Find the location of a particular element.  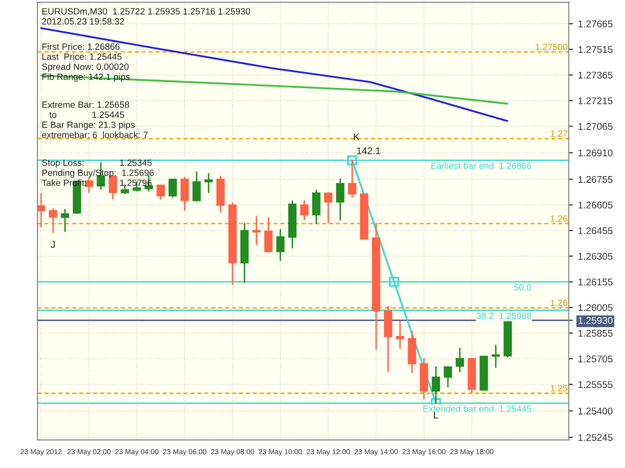

annotation: 142.1 is located at coordinates (368, 150).